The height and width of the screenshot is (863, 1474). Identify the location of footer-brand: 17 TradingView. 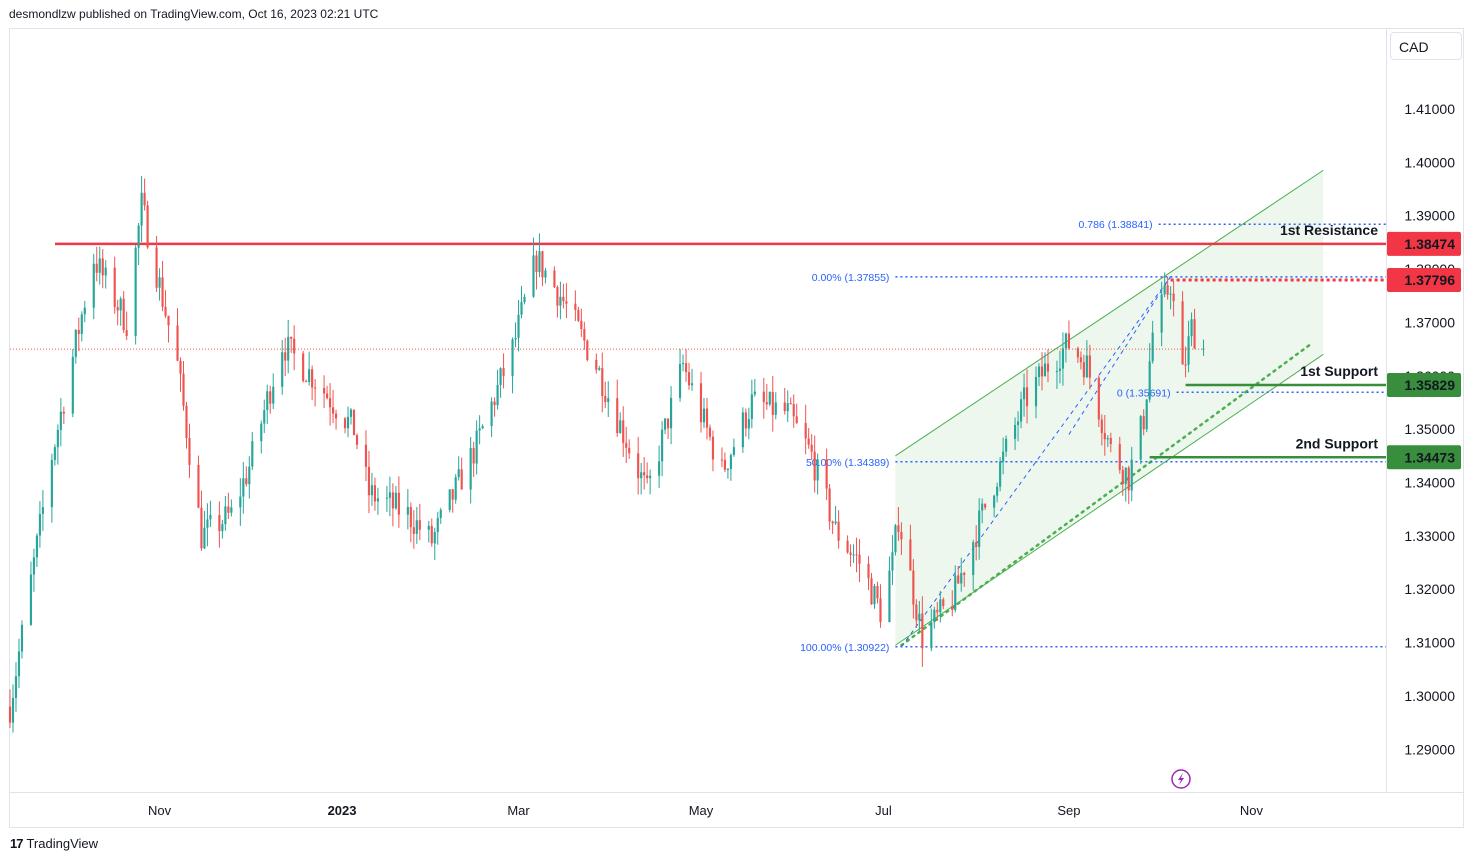
(54, 843).